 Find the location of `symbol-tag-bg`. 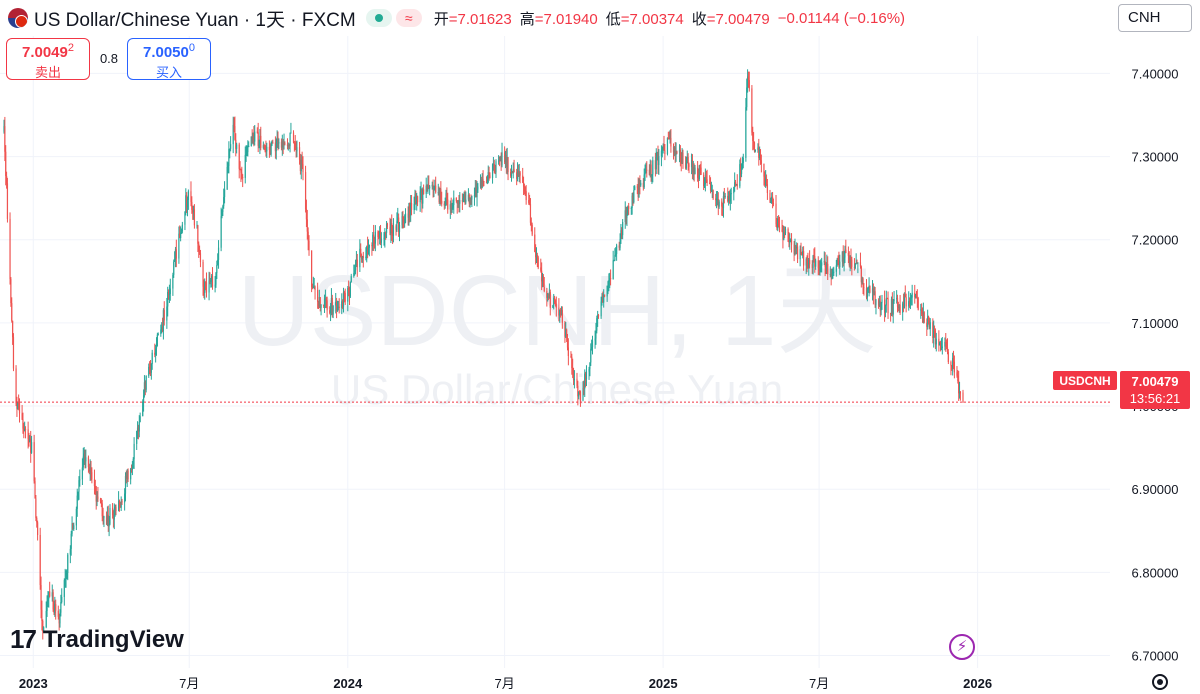

symbol-tag-bg is located at coordinates (1085, 380).